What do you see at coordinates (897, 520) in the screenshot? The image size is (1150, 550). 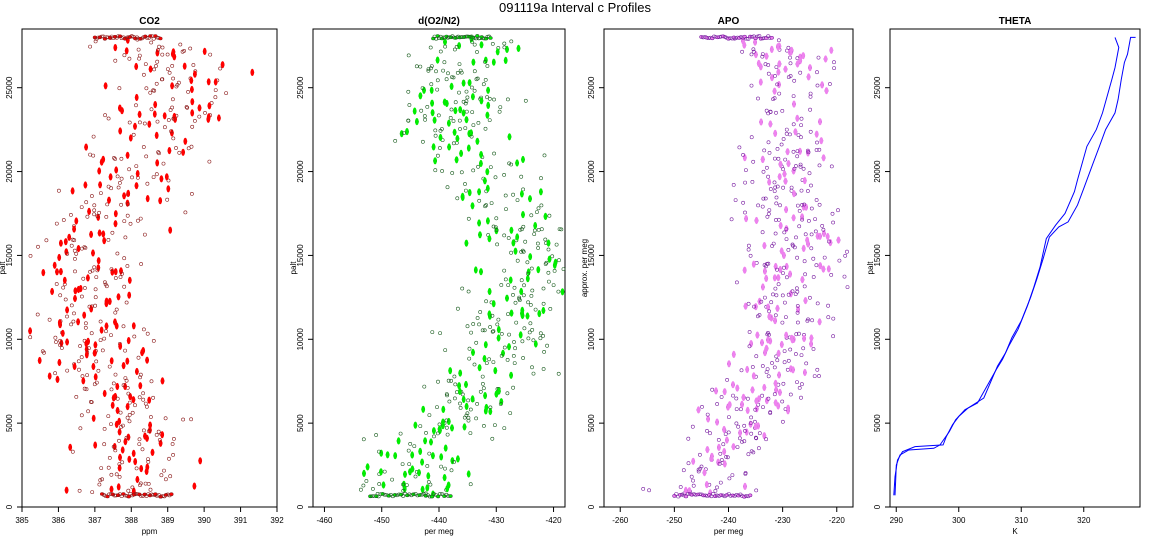 I see `x-tick-label: 290` at bounding box center [897, 520].